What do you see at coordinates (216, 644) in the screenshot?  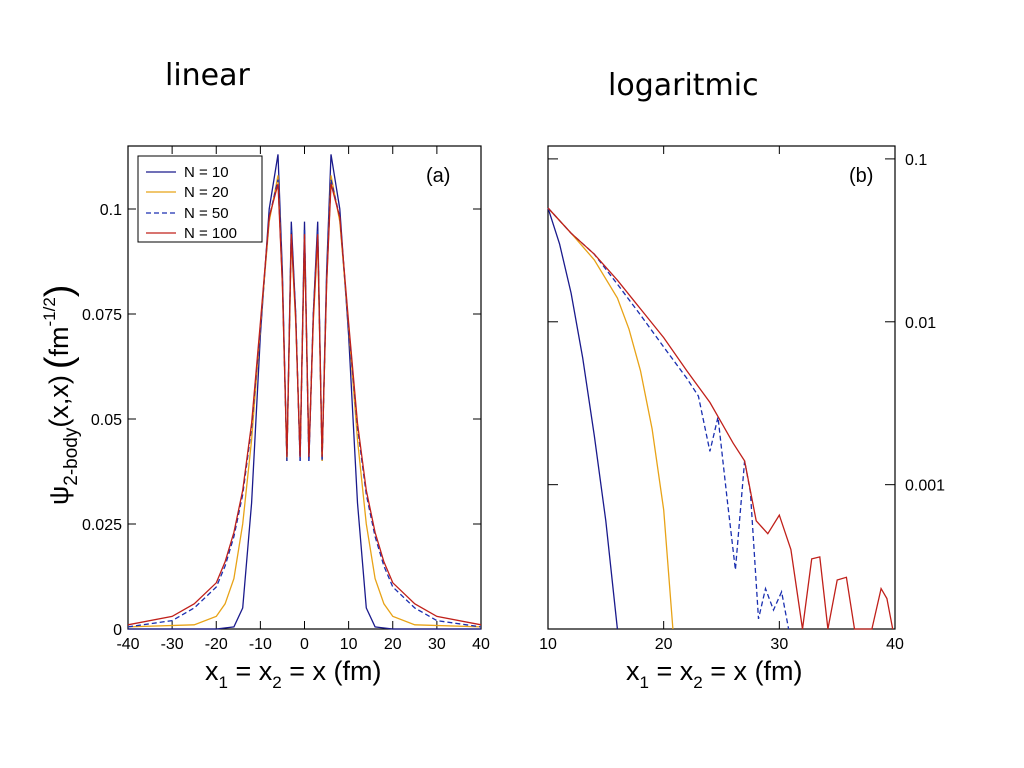 I see `panel-a-xtick-label: -20` at bounding box center [216, 644].